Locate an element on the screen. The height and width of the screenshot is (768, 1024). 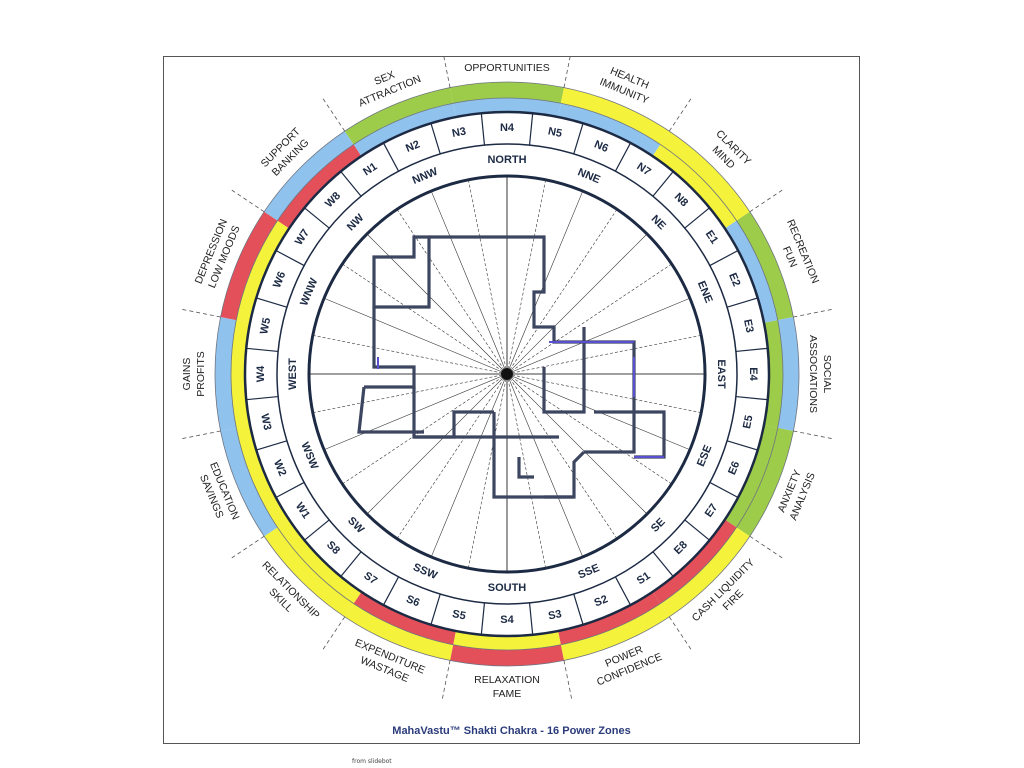
pada-label: E6 is located at coordinates (734, 468).